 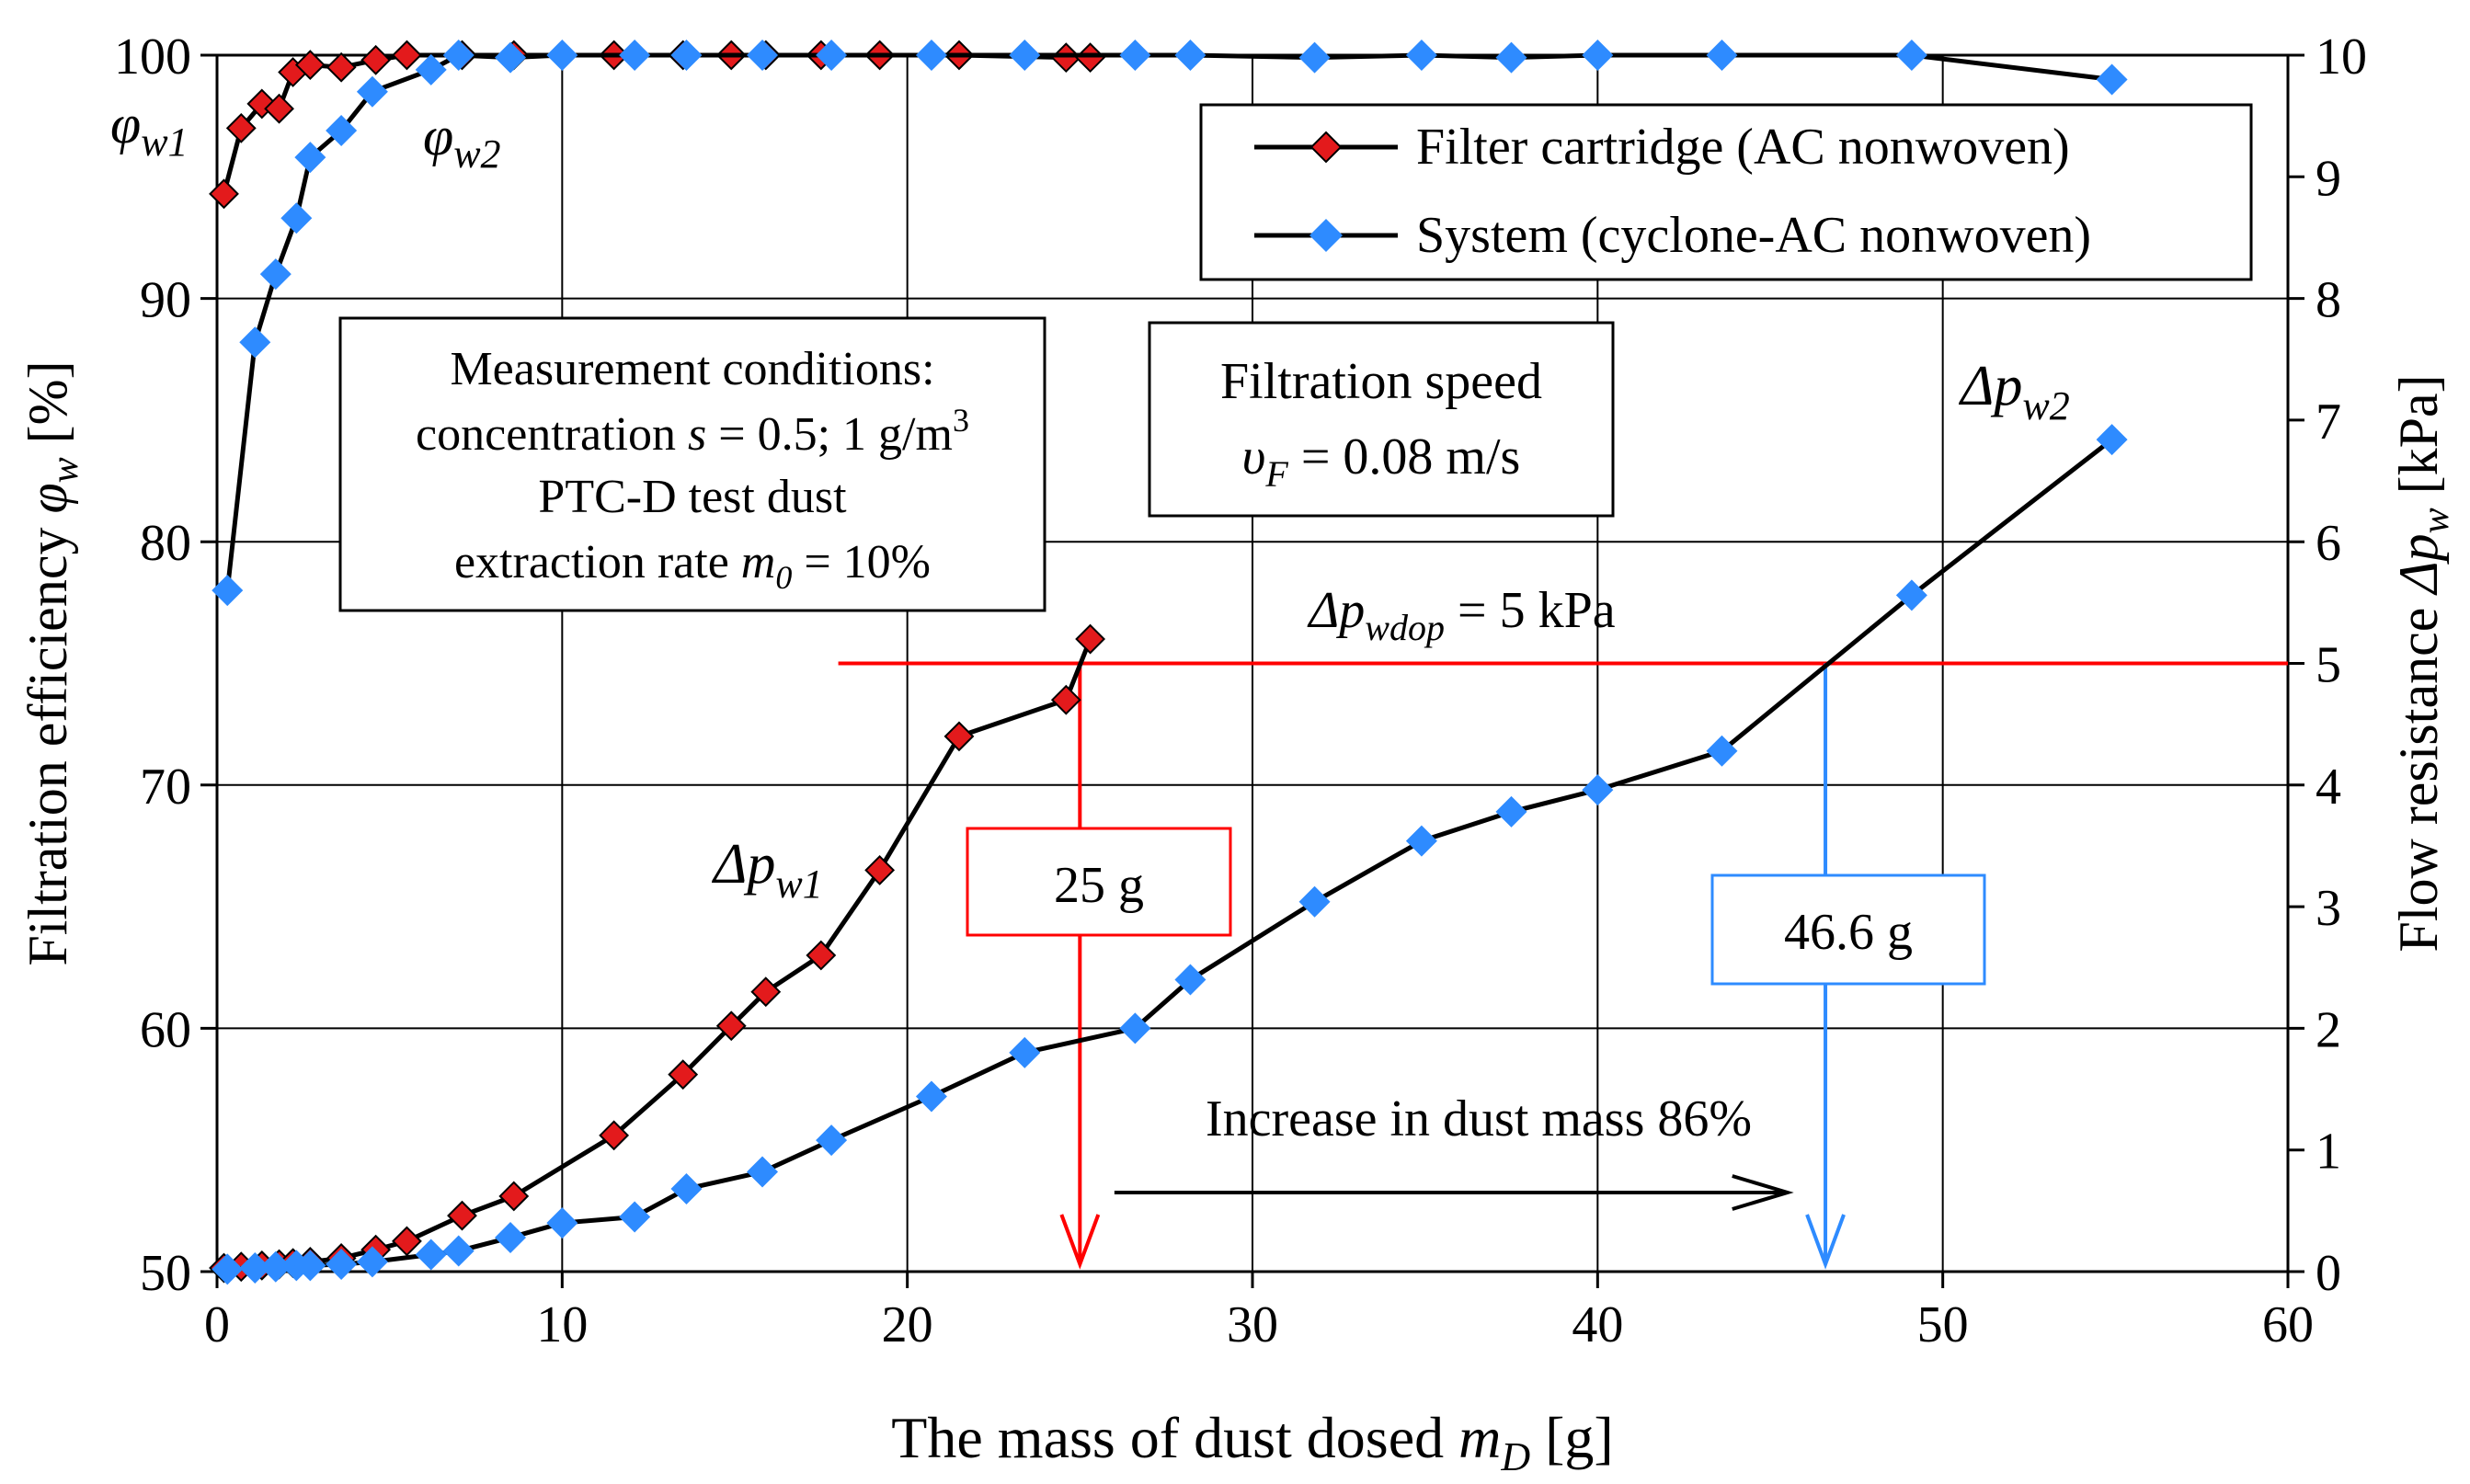 I want to click on conditions-line-2: concentration s = 0.5; 1 g/m3, so click(x=692, y=431).